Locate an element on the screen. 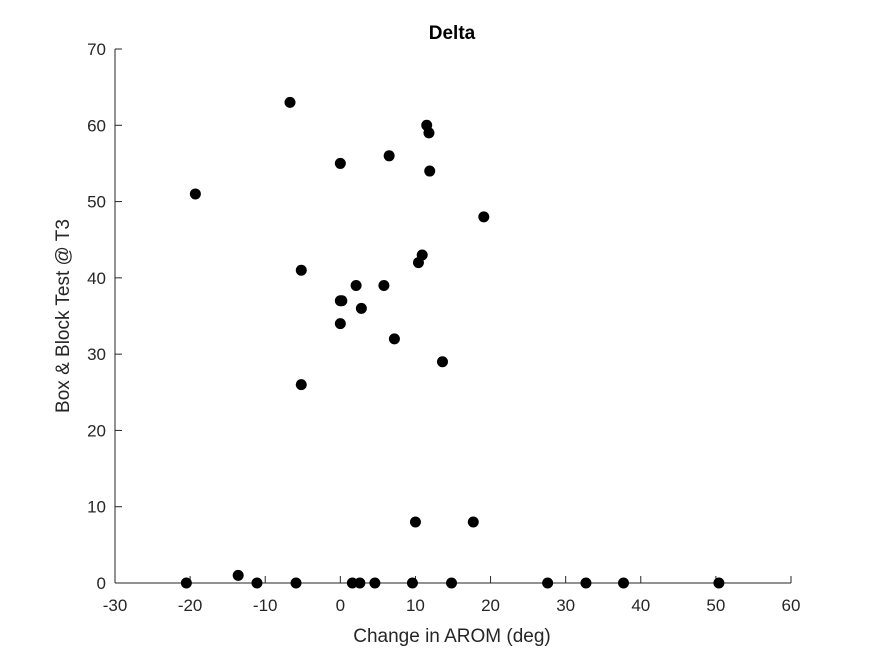 The width and height of the screenshot is (875, 661). x-tick-label: 60 is located at coordinates (791, 605).